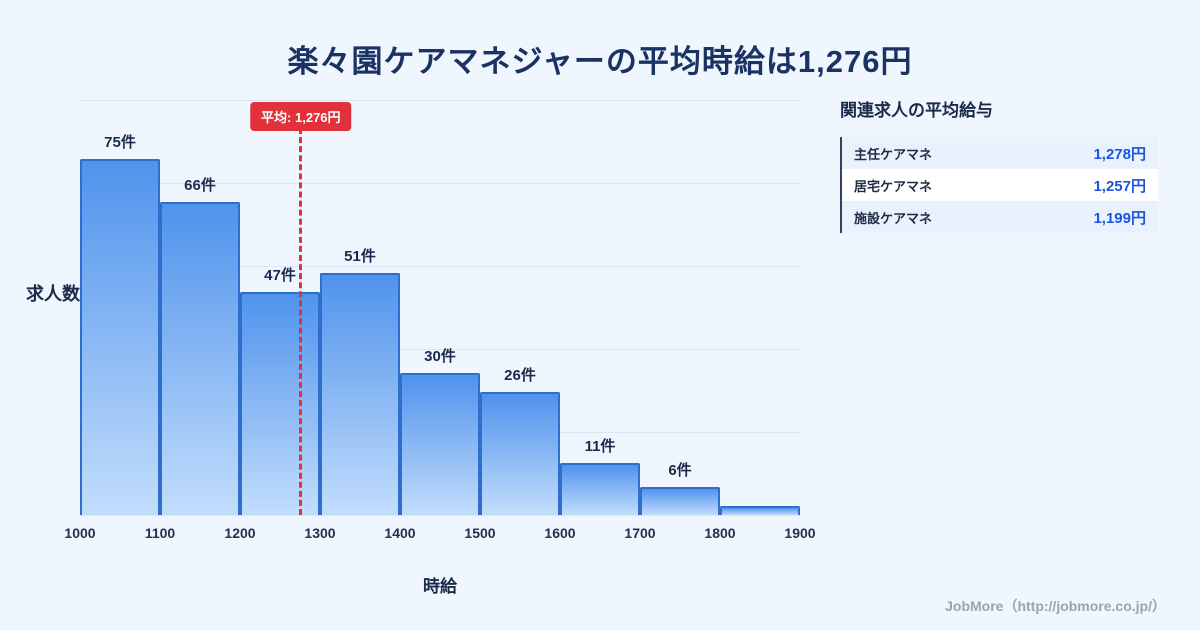  I want to click on bar-value-label: 6件, so click(680, 470).